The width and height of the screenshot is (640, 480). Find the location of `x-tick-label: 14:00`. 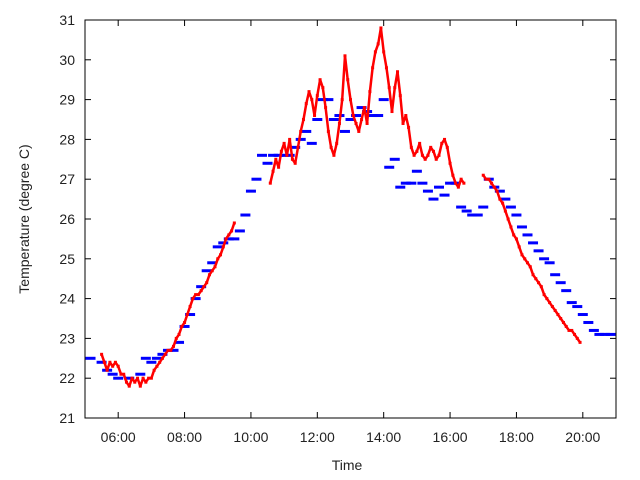

x-tick-label: 14:00 is located at coordinates (383, 437).